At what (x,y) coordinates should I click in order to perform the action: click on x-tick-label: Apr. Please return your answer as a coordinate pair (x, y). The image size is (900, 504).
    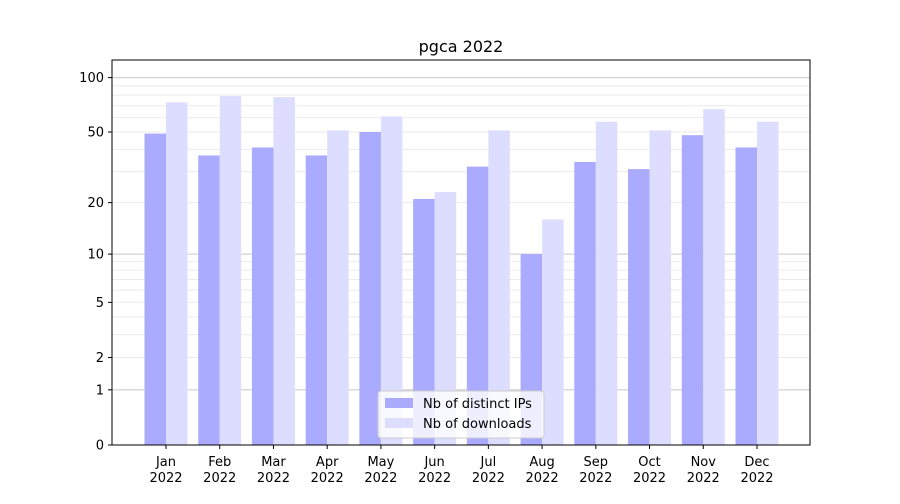
    Looking at the image, I should click on (327, 462).